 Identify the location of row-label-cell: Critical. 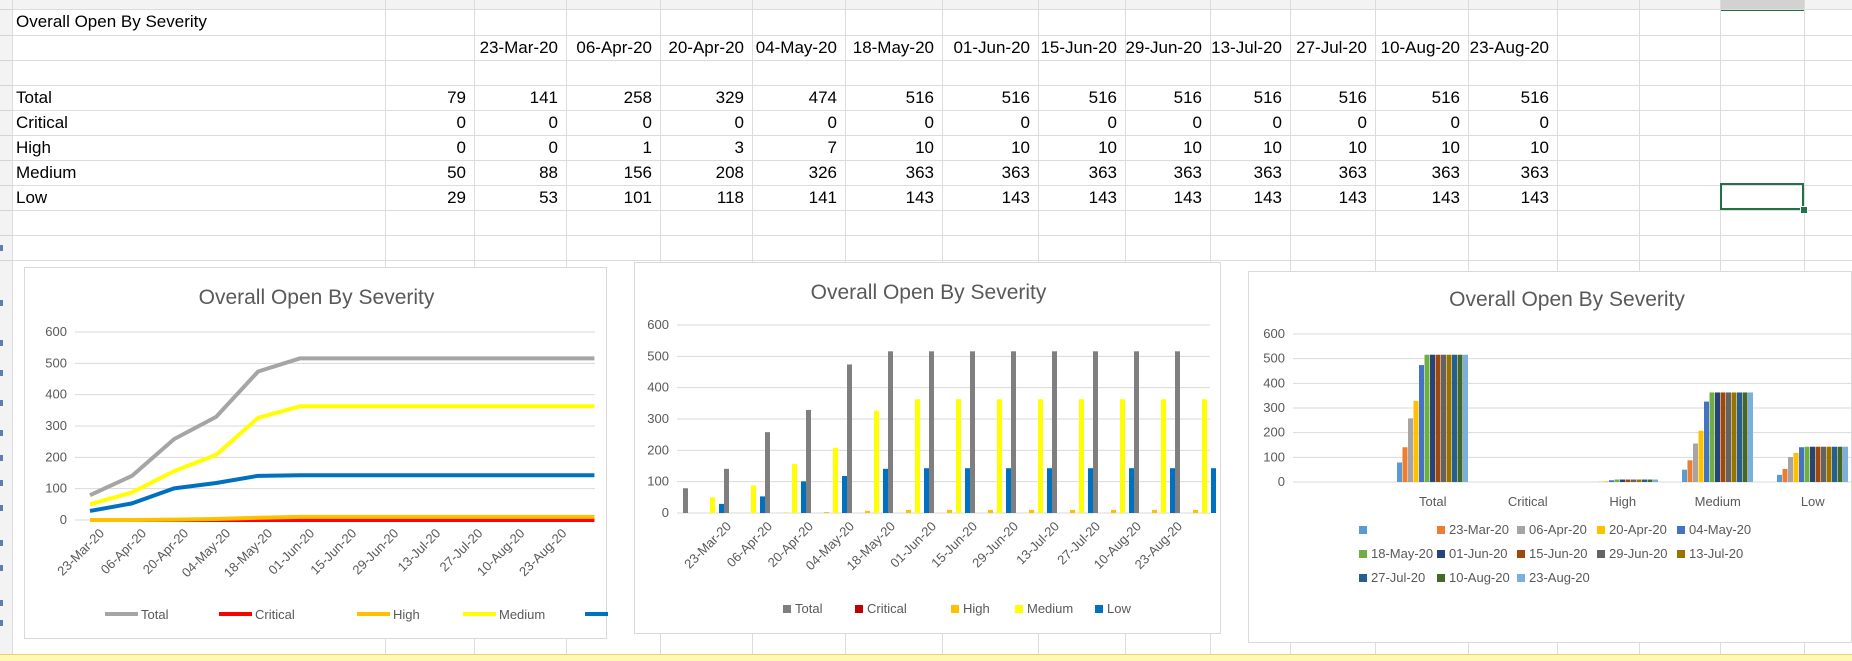
(196, 123).